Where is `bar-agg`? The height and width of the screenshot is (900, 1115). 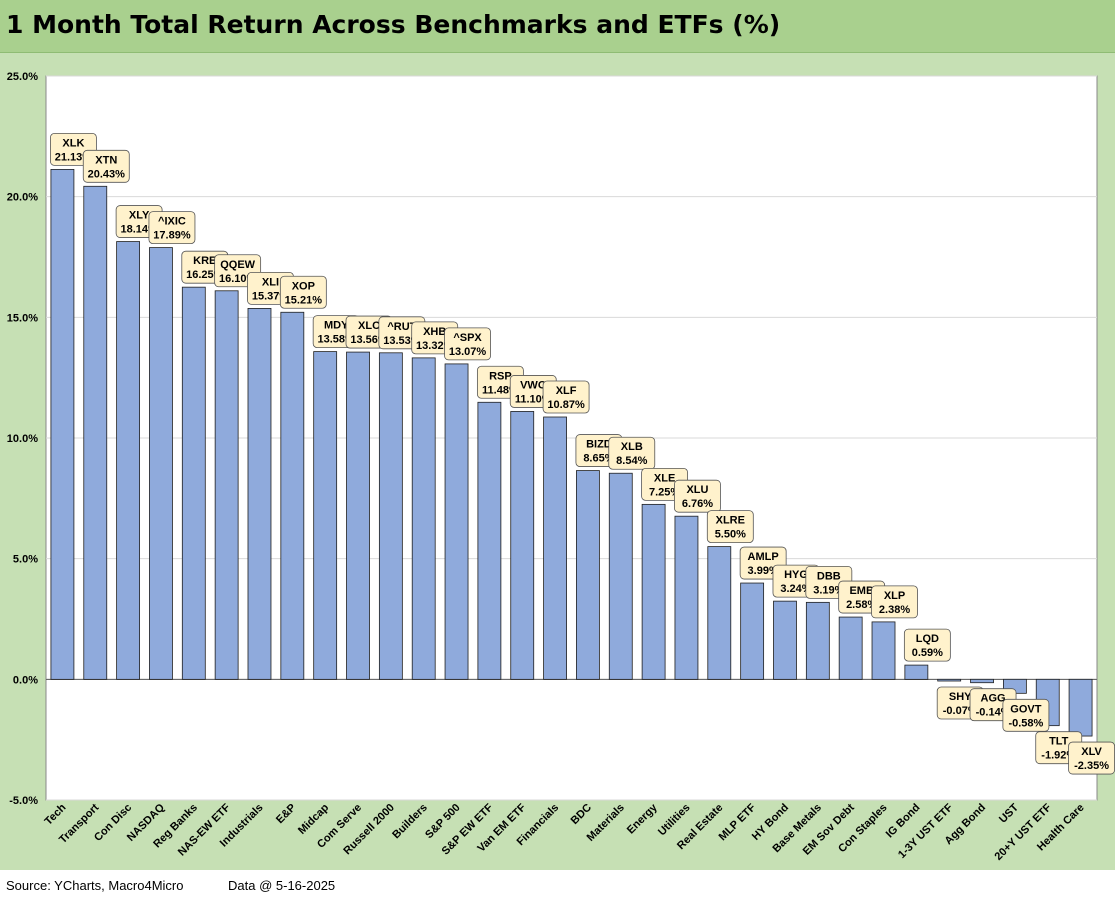
bar-agg is located at coordinates (982, 681).